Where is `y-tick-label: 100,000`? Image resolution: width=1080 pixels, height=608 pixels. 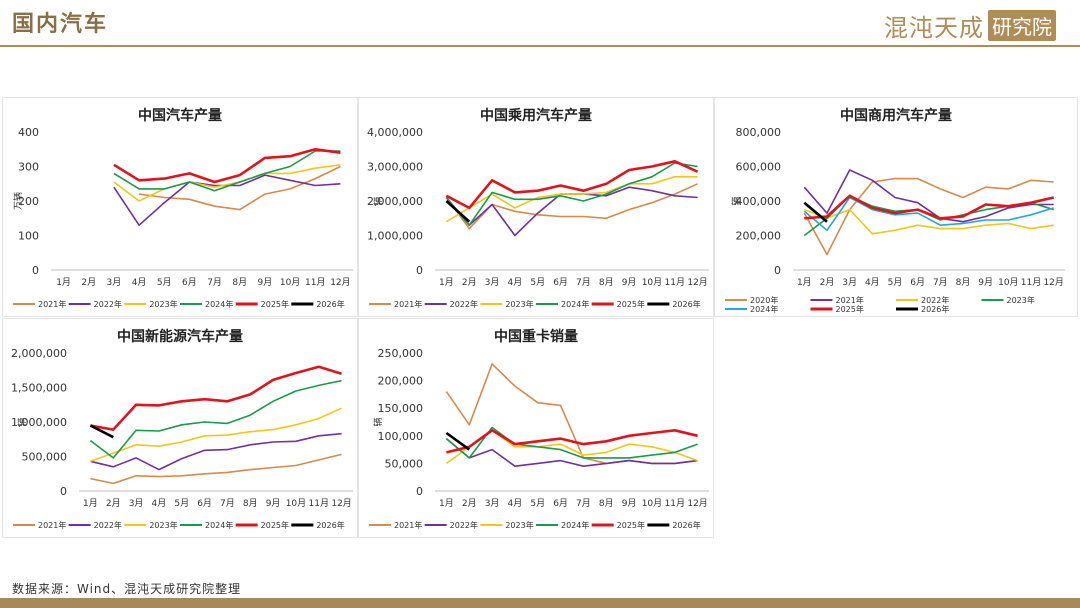 y-tick-label: 100,000 is located at coordinates (401, 436).